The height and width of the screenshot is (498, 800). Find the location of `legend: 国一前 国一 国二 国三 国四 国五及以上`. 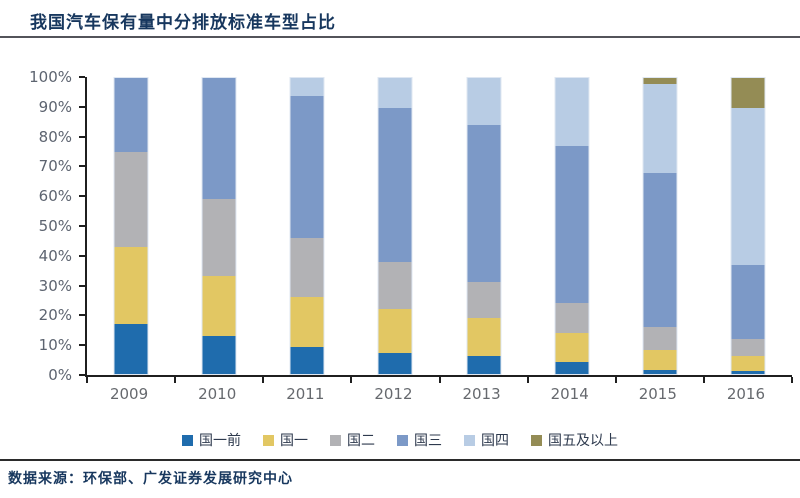

legend: 国一前 国一 国二 国三 国四 国五及以上 is located at coordinates (400, 440).